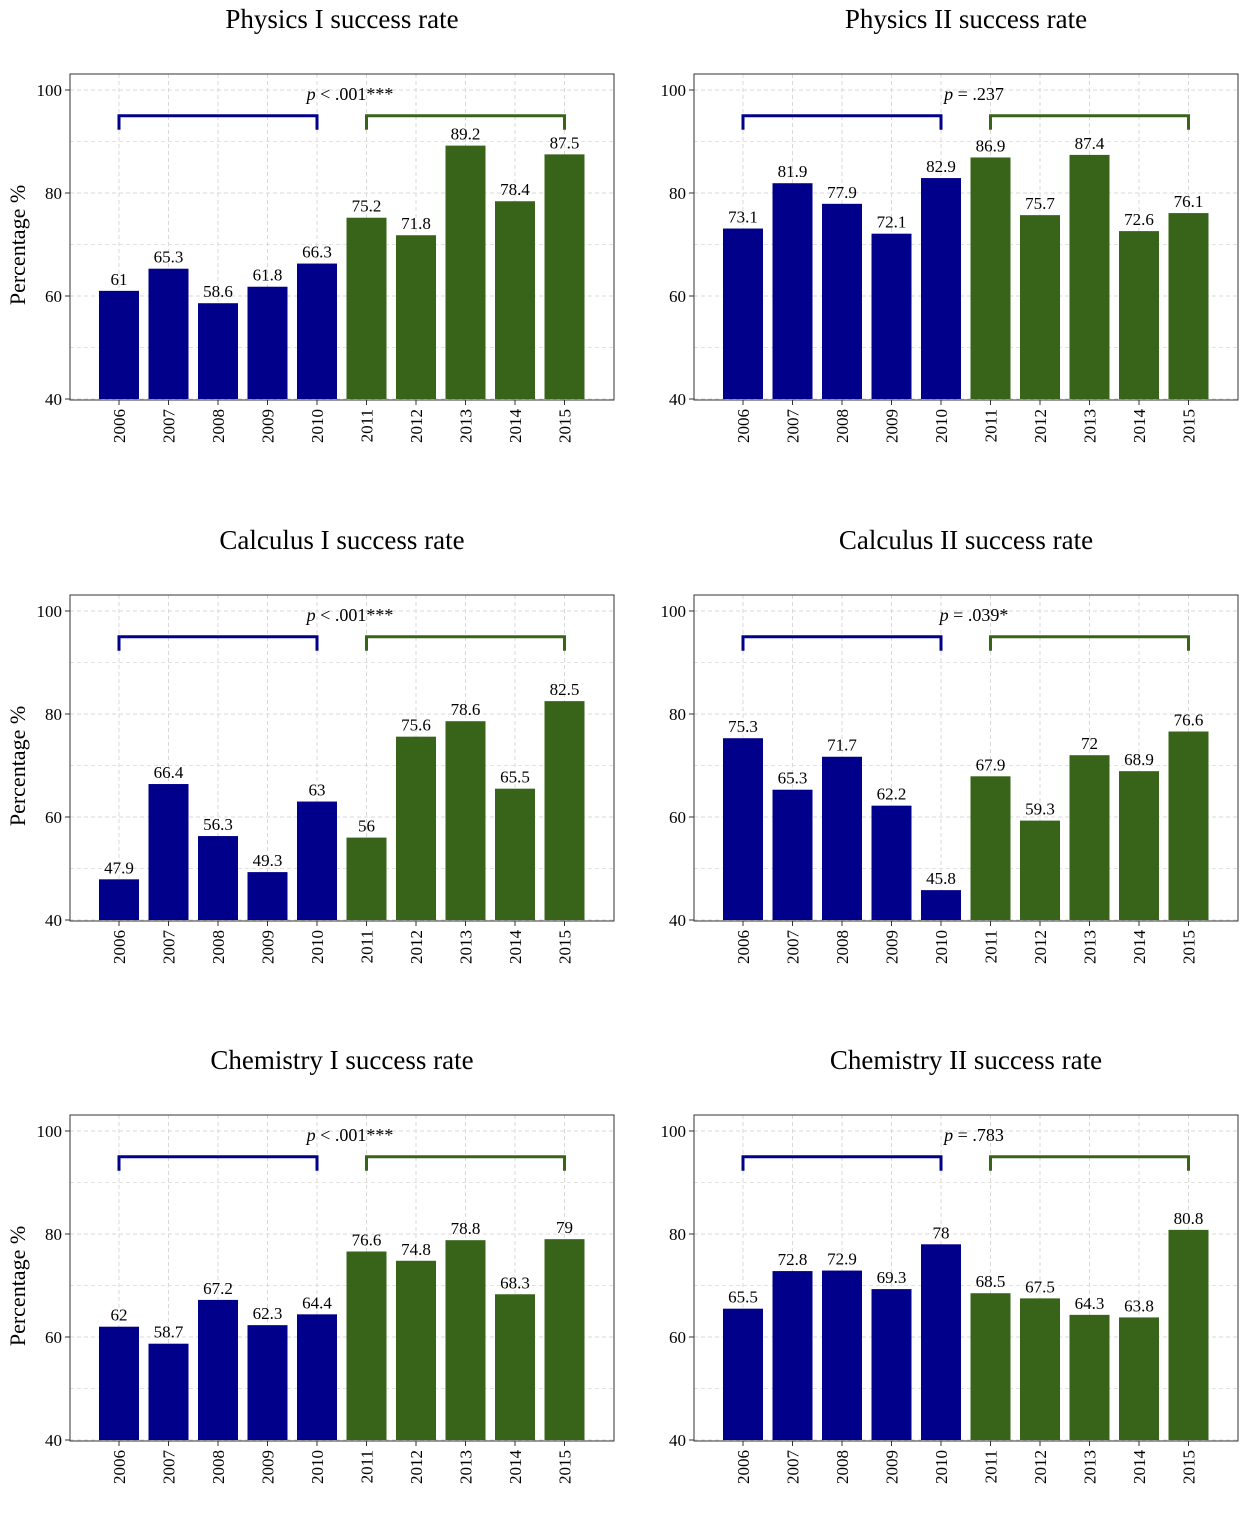 The height and width of the screenshot is (1514, 1248). What do you see at coordinates (1090, 143) in the screenshot?
I see `data-label: 87.4` at bounding box center [1090, 143].